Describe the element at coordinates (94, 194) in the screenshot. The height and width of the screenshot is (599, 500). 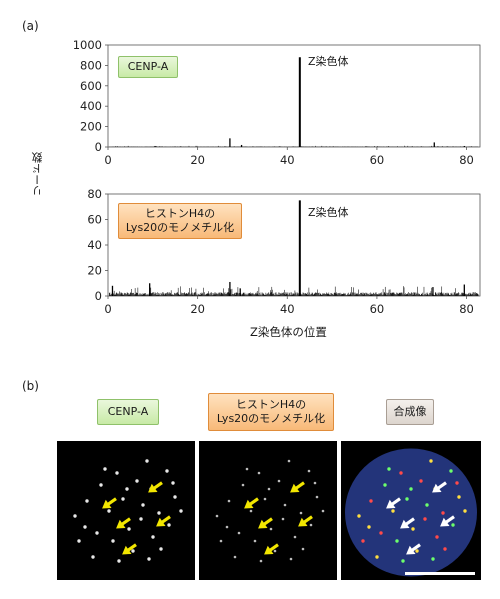
I see `y-tick-label-h4k20: 80` at that location.